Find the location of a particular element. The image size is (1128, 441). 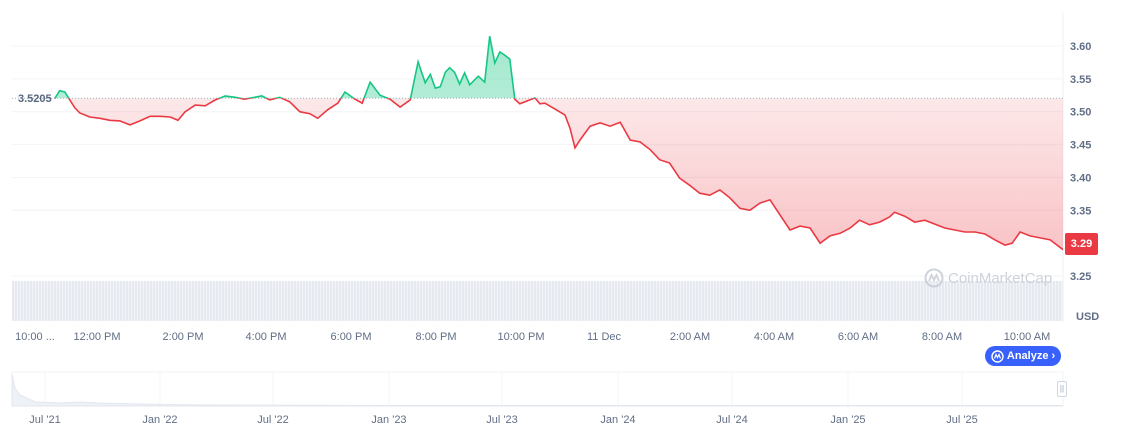

x-tick-label: 4:00 PM is located at coordinates (266, 337).